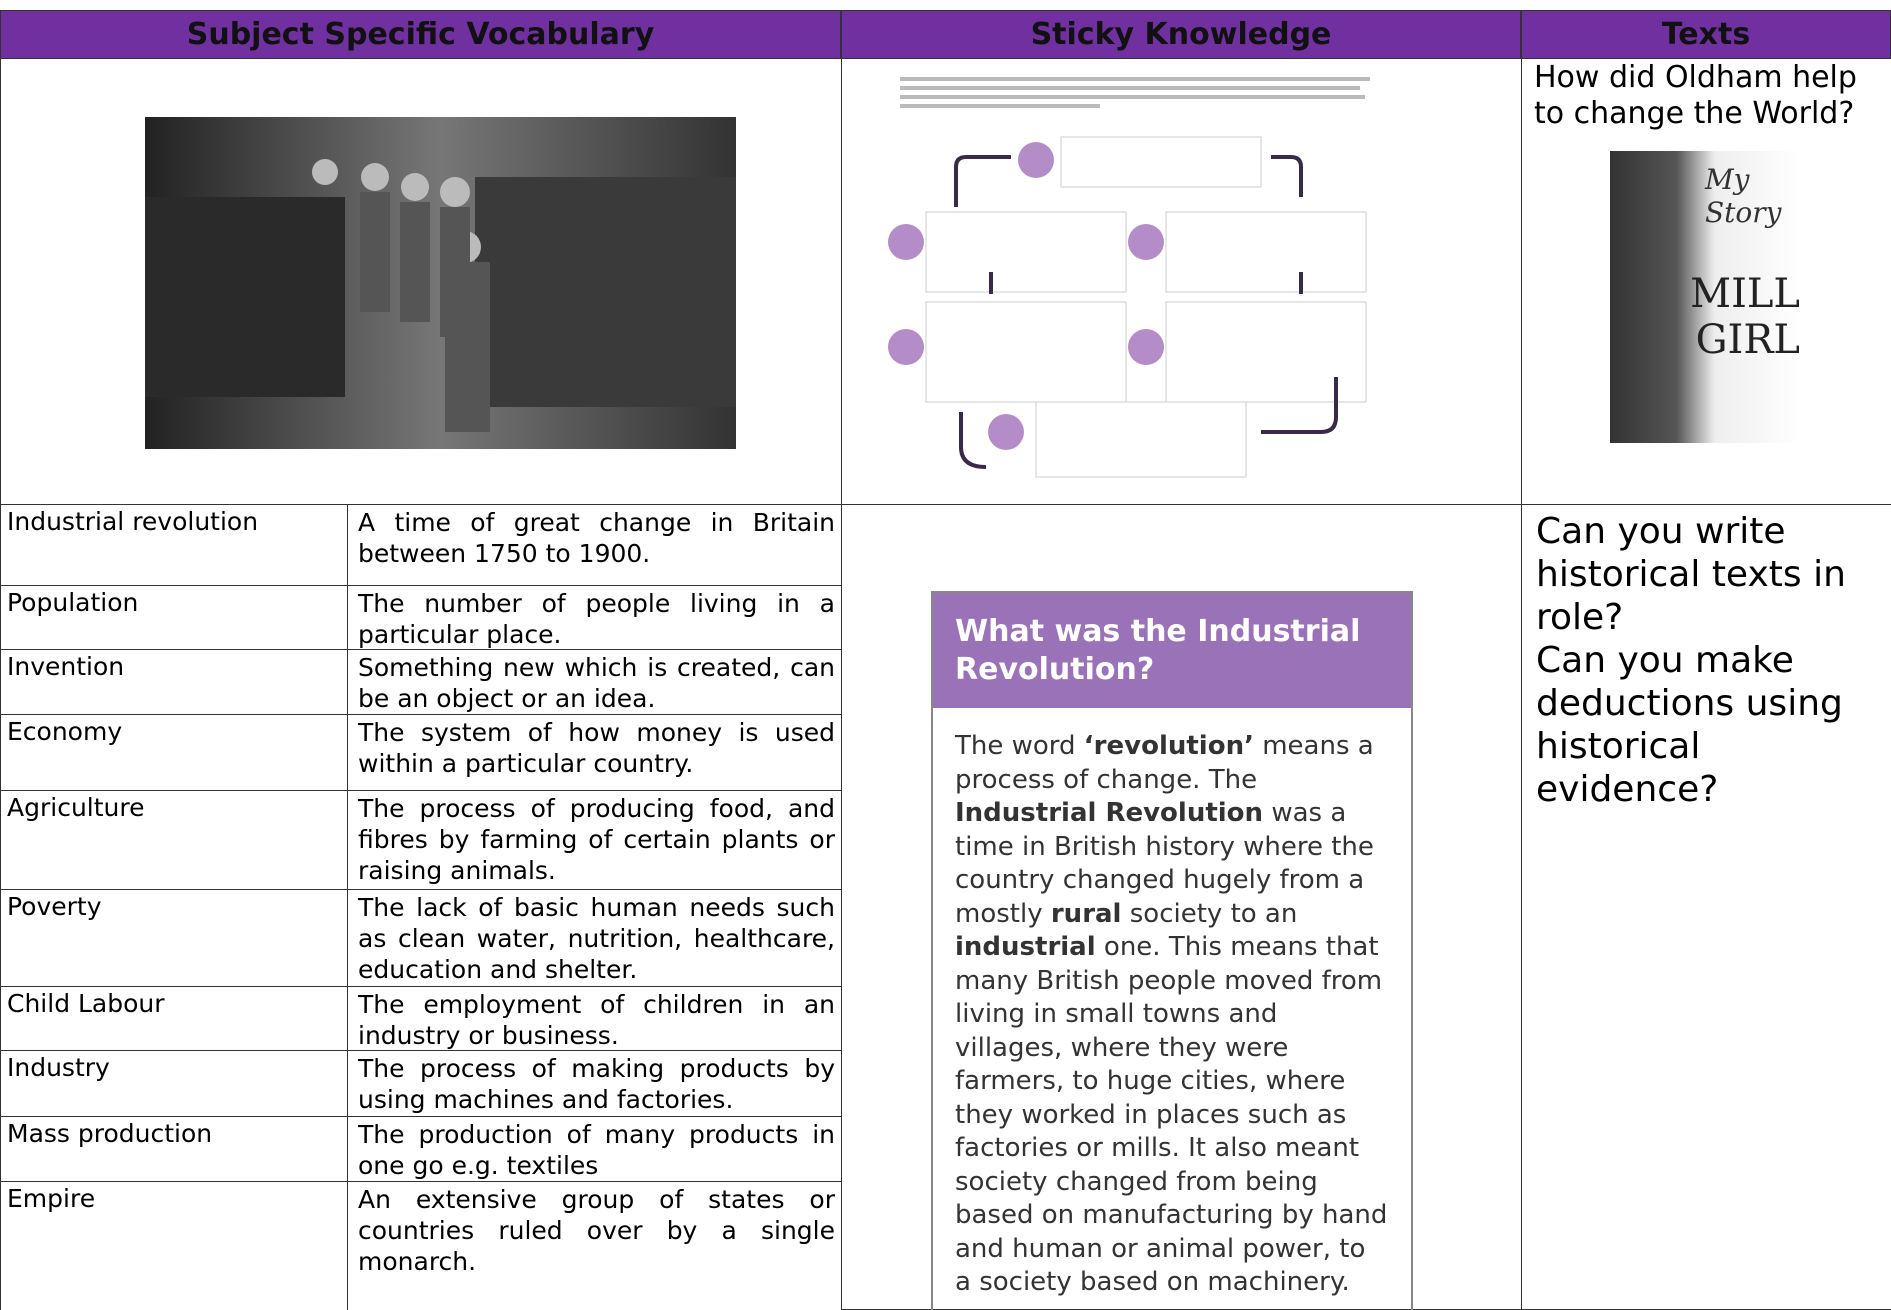 This screenshot has width=1891, height=1310. I want to click on book-cover: My Story Mill Girl, so click(1705, 297).